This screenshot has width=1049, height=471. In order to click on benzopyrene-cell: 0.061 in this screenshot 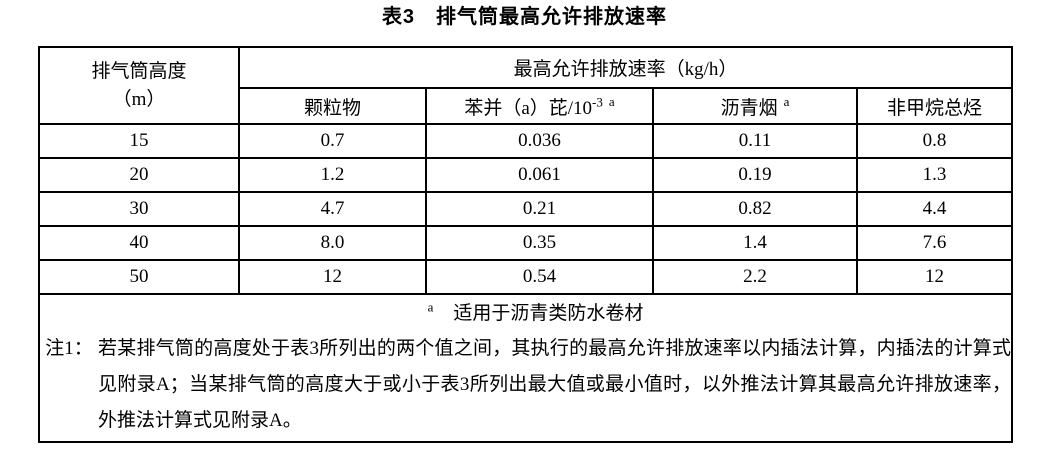, I will do `click(539, 175)`.